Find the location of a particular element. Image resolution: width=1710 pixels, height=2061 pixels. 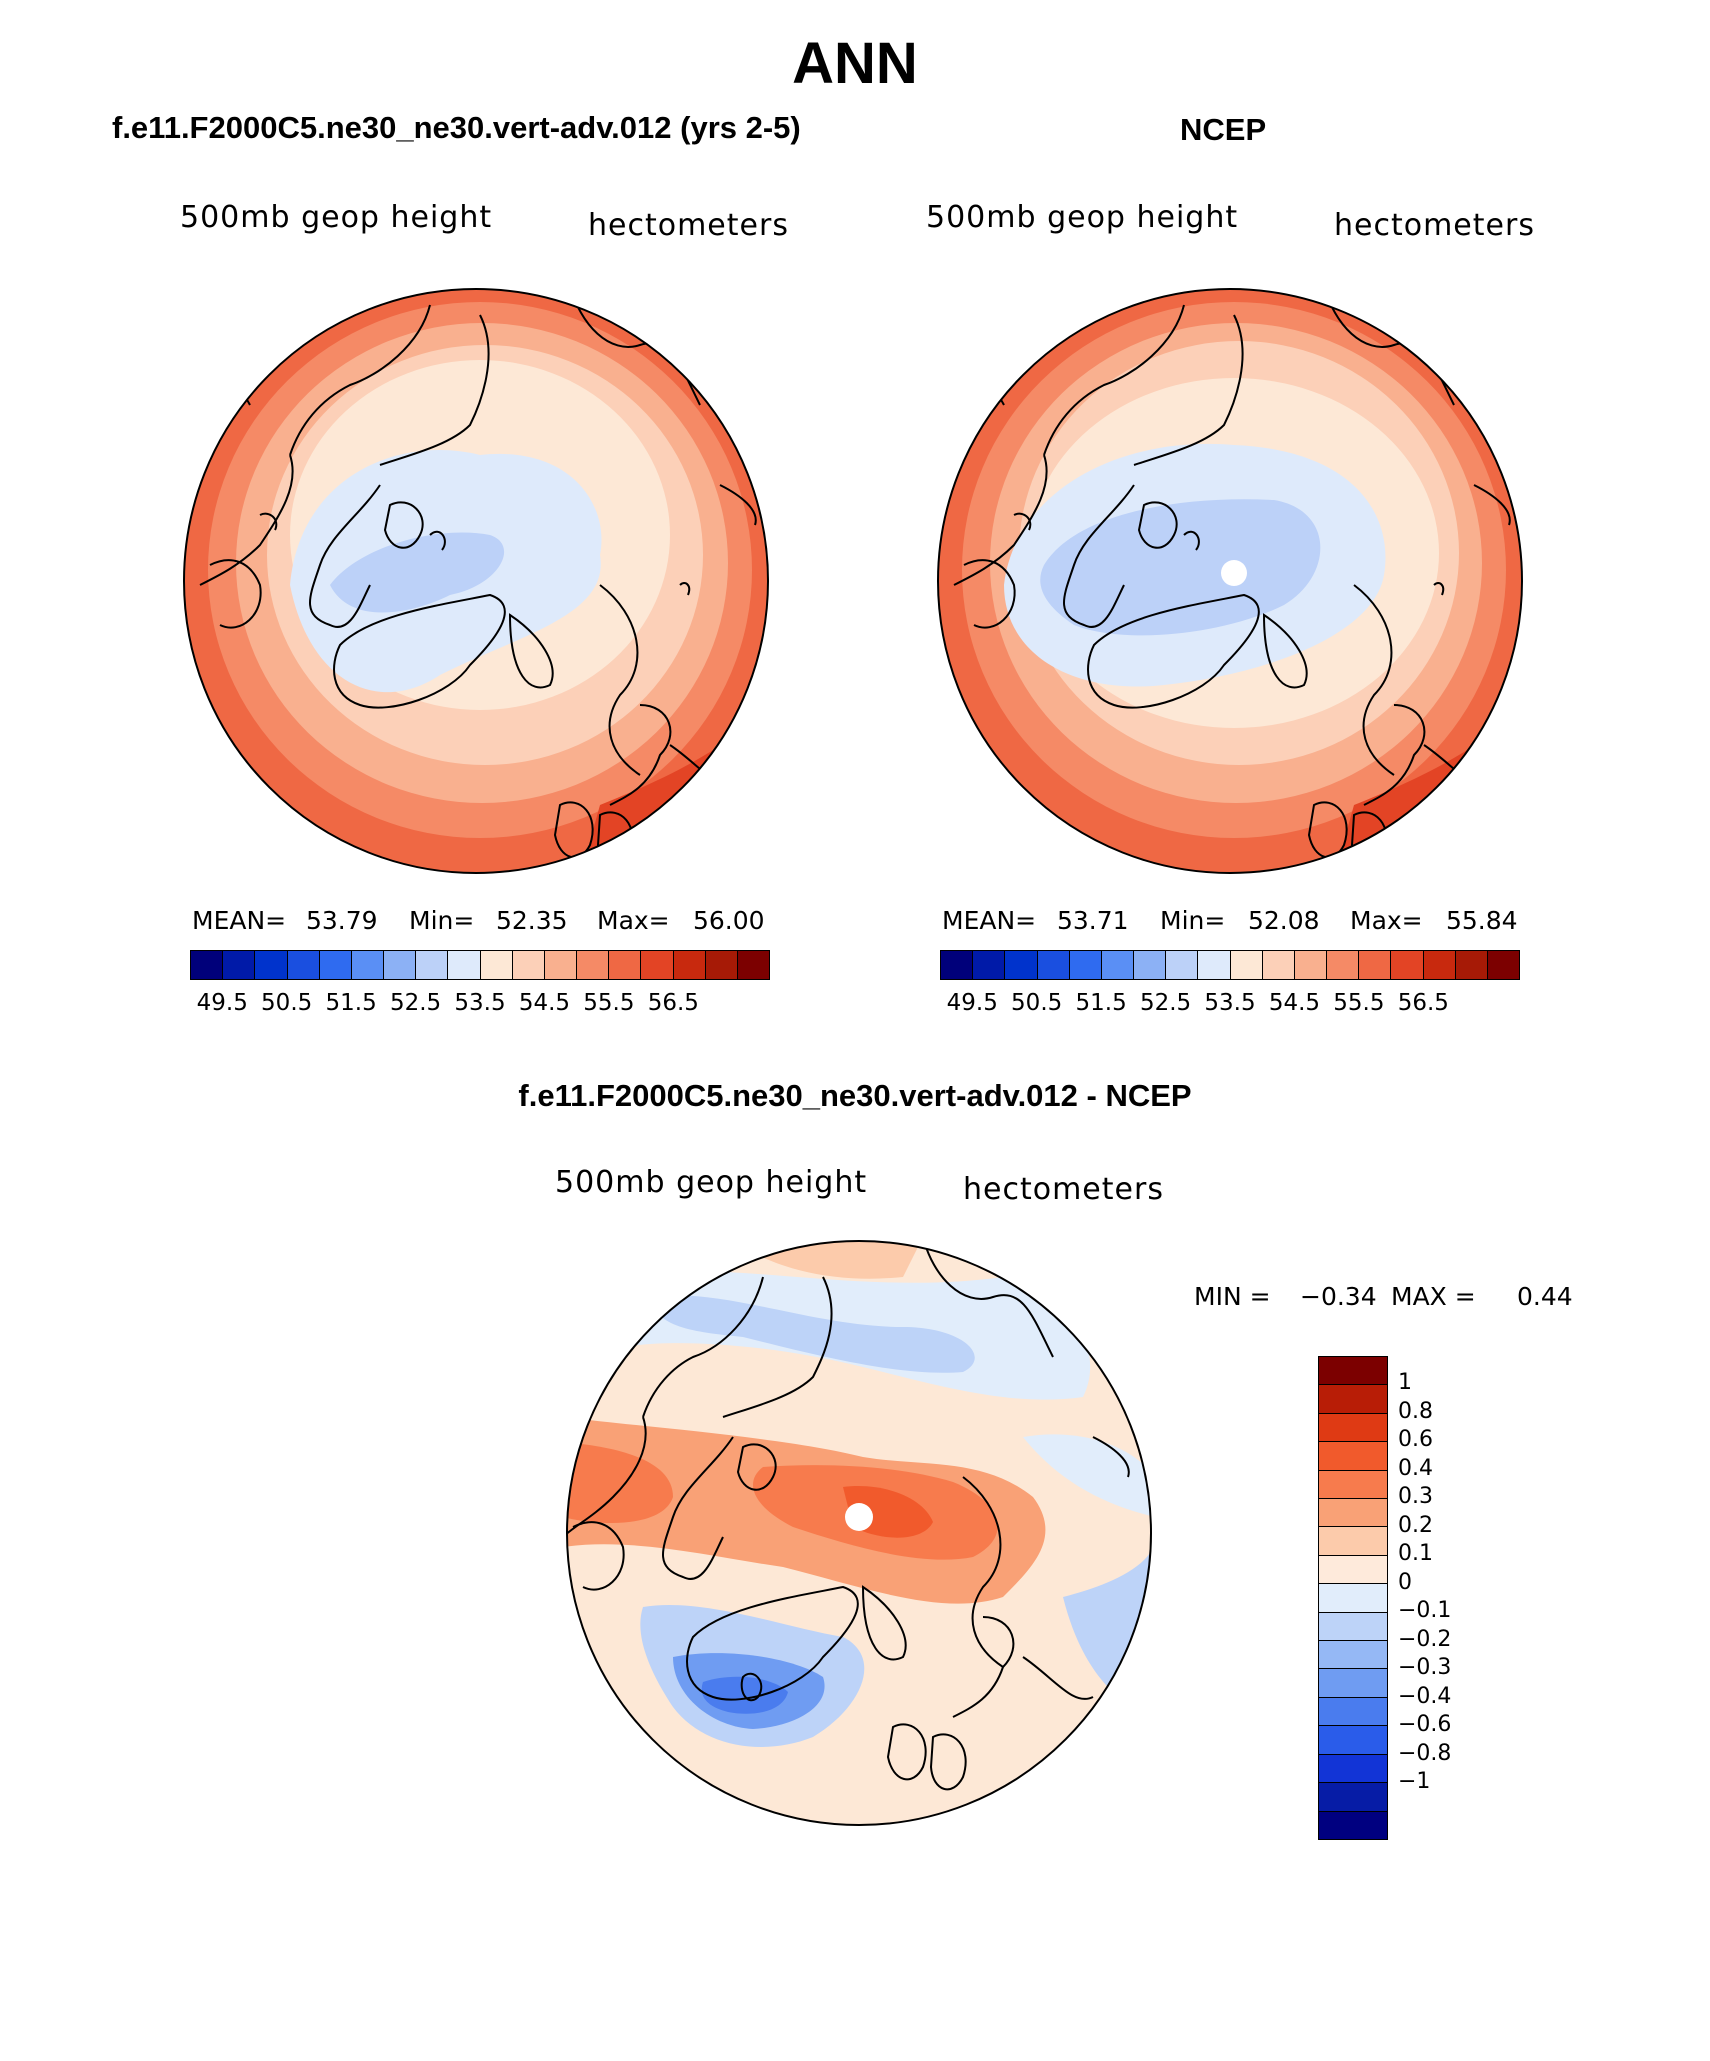

panel-1-units-label: hectometers is located at coordinates (688, 225).